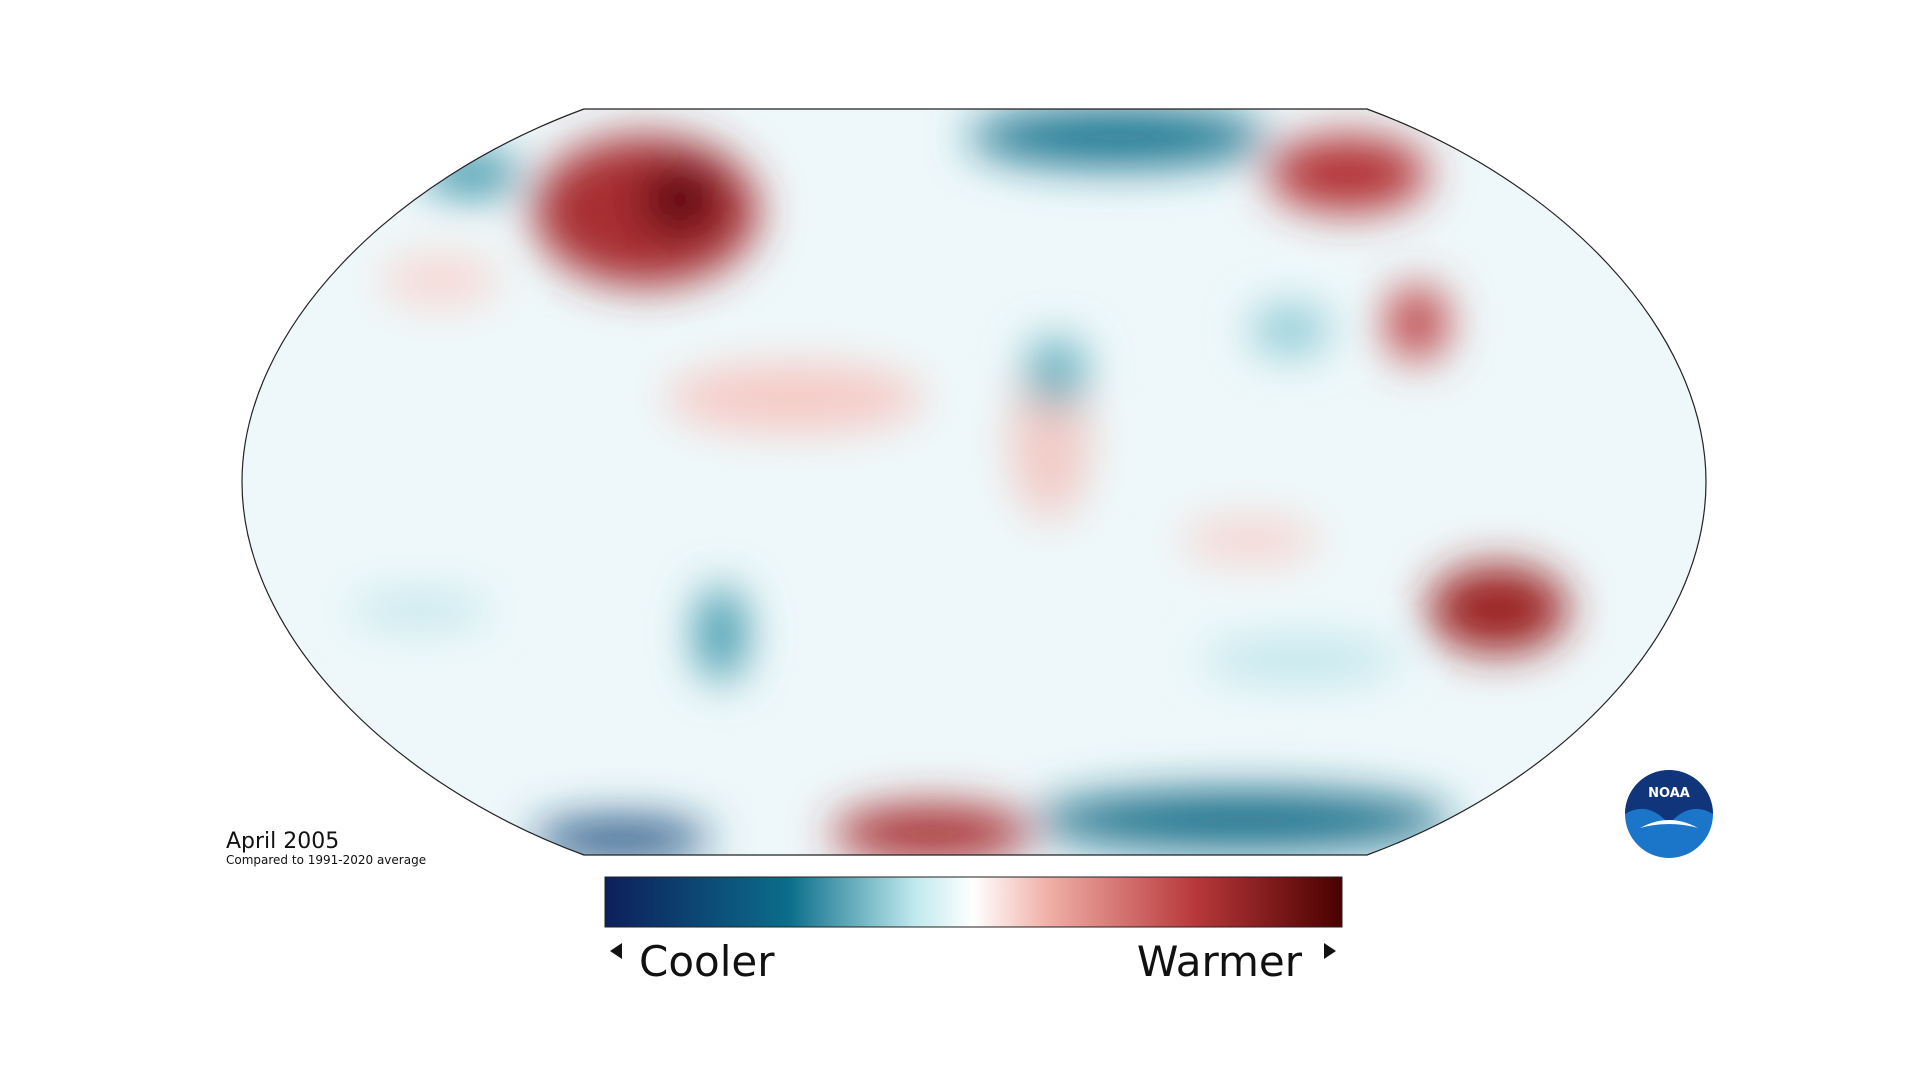 The width and height of the screenshot is (1920, 1080). What do you see at coordinates (282, 841) in the screenshot?
I see `map-title: April 2005` at bounding box center [282, 841].